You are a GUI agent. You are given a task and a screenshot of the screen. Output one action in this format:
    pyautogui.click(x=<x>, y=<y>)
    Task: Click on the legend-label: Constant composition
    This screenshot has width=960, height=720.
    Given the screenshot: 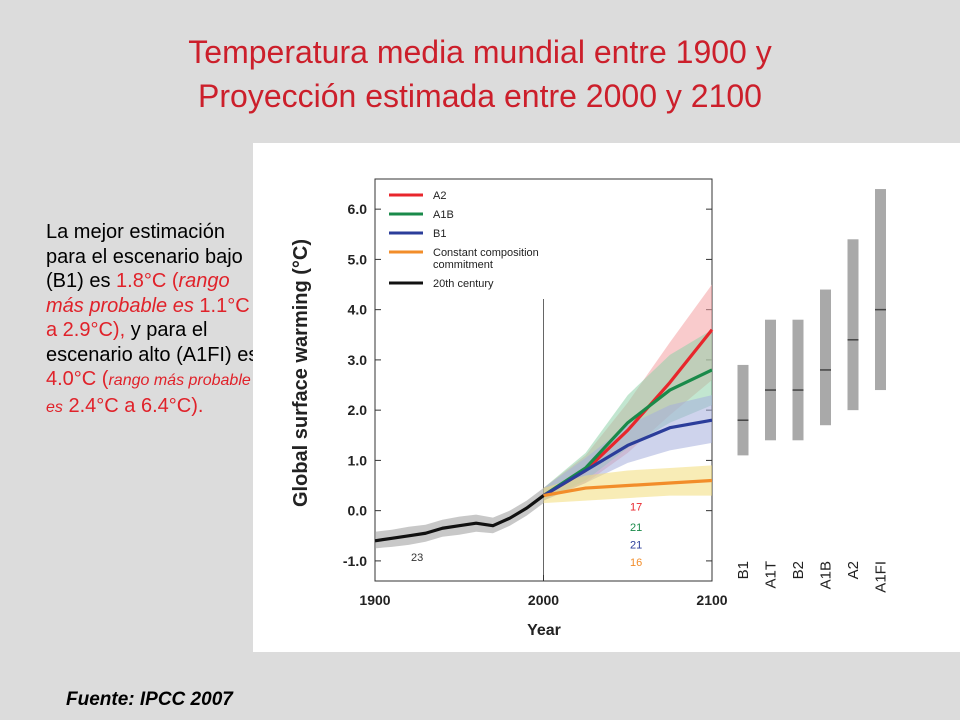 What is the action you would take?
    pyautogui.click(x=486, y=253)
    